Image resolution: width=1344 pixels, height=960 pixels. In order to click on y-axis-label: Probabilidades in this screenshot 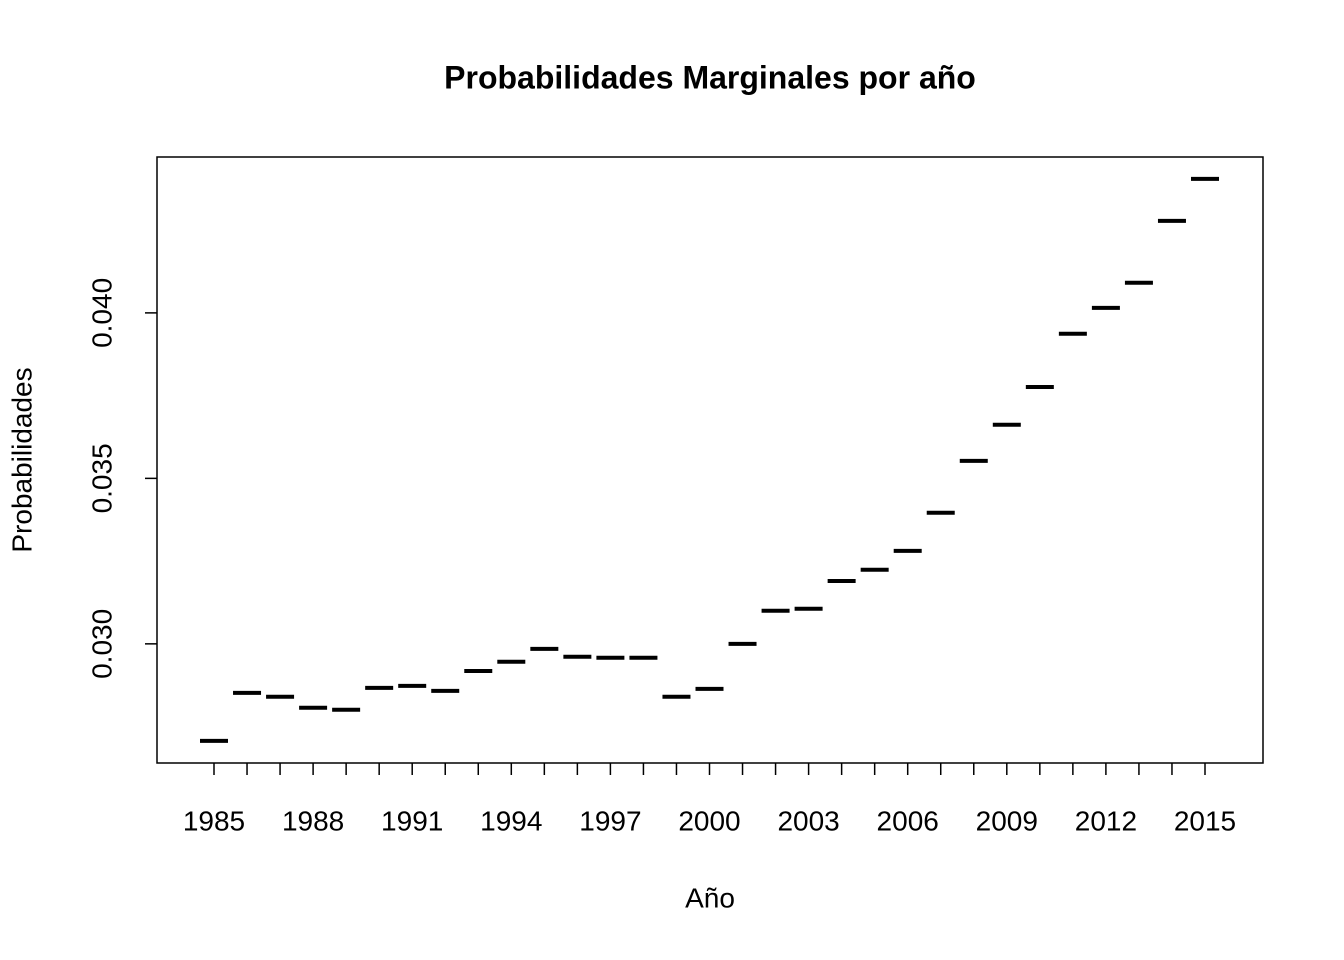, I will do `click(21, 459)`.